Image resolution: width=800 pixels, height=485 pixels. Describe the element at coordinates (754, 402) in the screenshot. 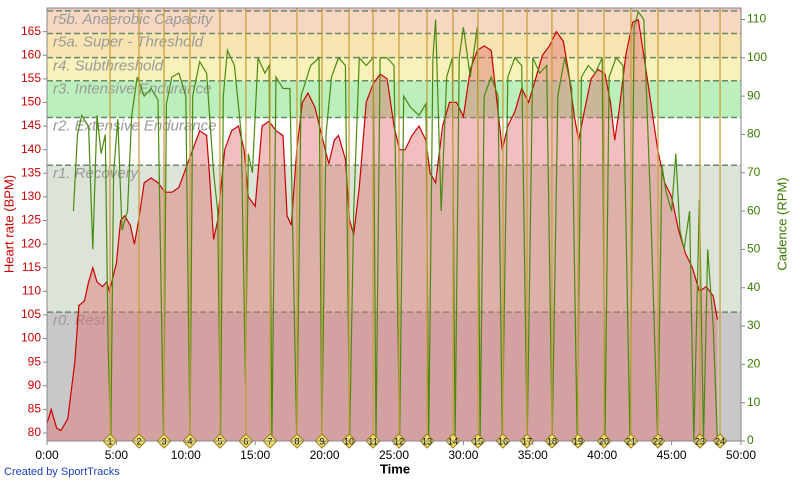

I see `y2-tick-label: 10` at that location.